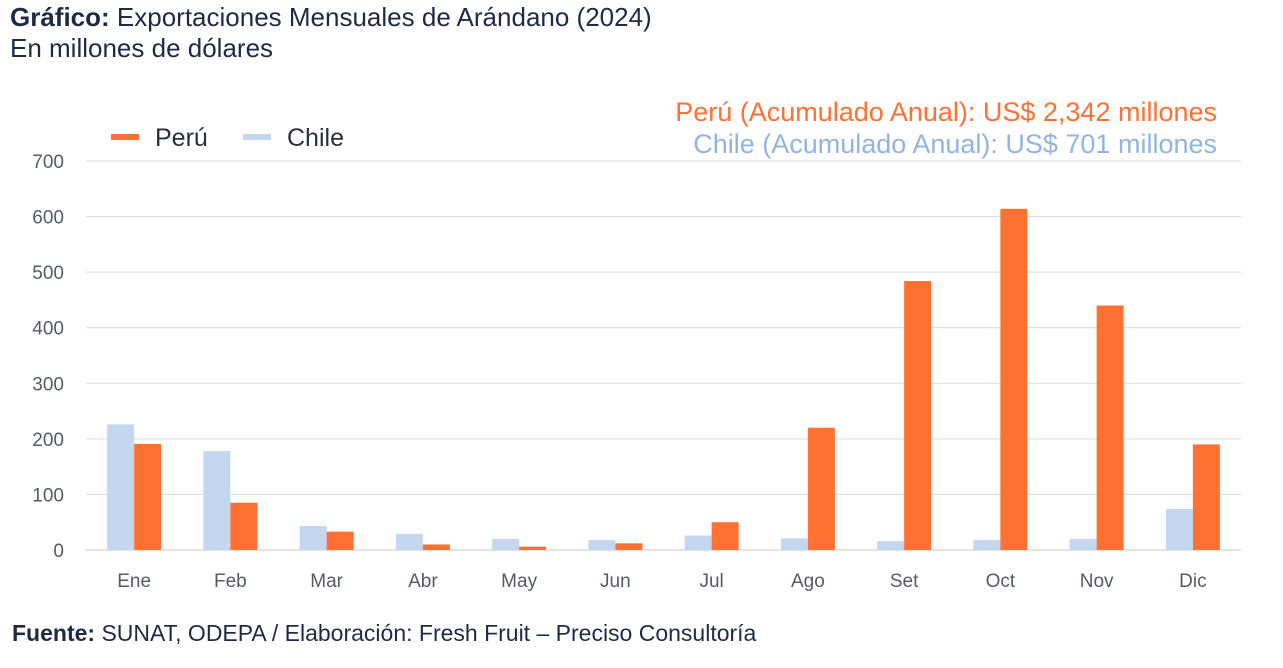 The height and width of the screenshot is (668, 1283). Describe the element at coordinates (409, 541) in the screenshot. I see `bar-chile-abr` at that location.